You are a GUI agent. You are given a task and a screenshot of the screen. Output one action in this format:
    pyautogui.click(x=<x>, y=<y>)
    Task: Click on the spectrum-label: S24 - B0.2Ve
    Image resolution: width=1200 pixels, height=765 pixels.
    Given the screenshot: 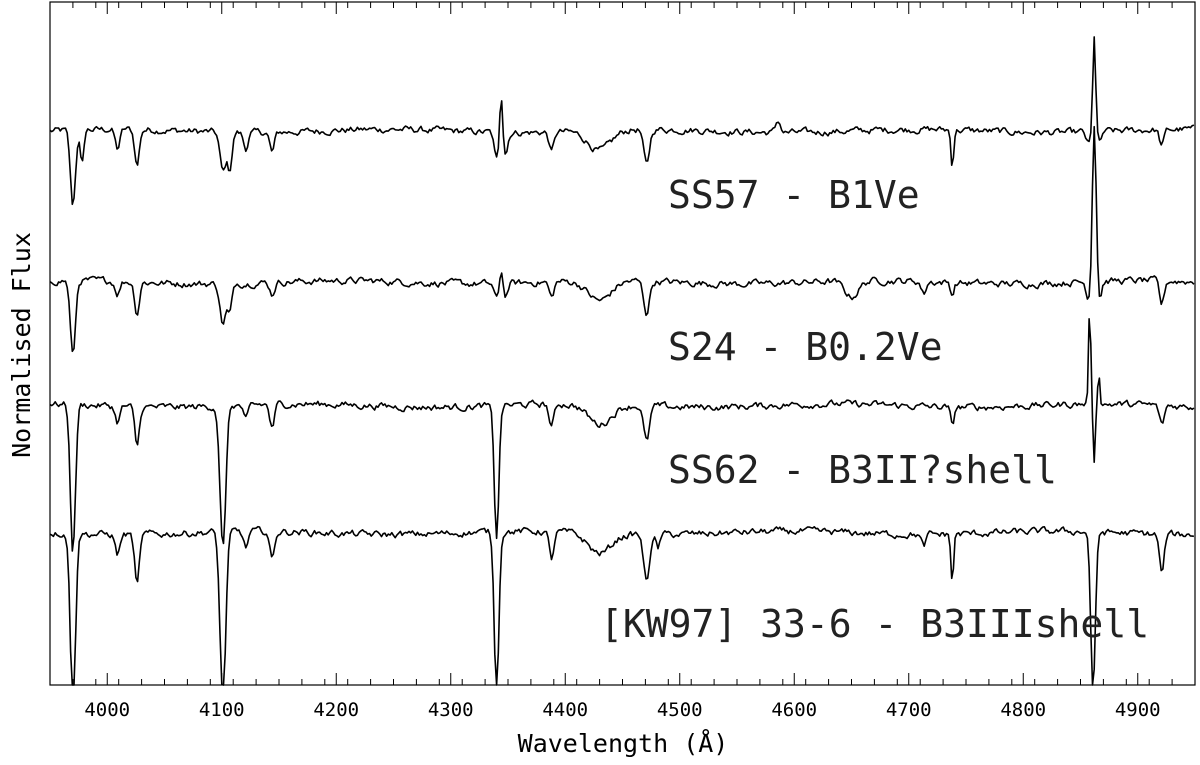 What is the action you would take?
    pyautogui.click(x=805, y=347)
    